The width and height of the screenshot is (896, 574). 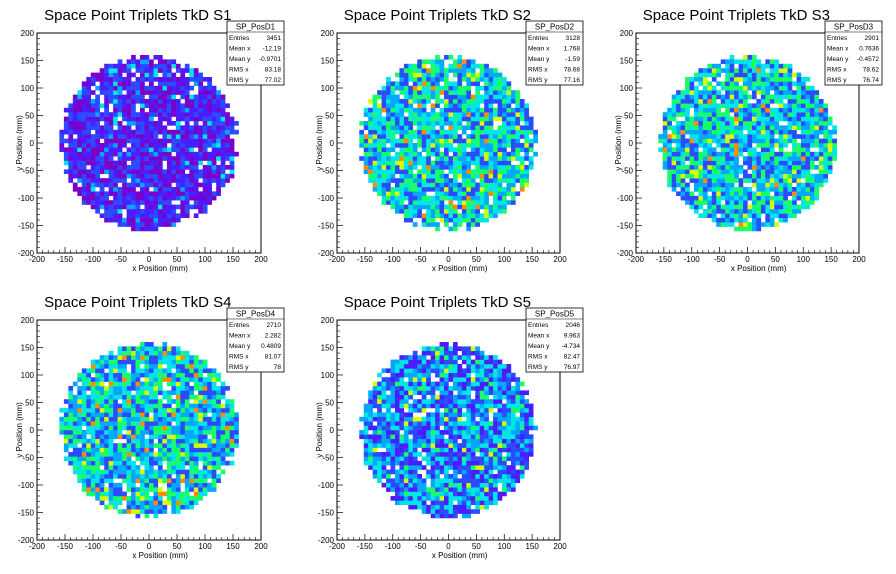 What do you see at coordinates (239, 80) in the screenshot?
I see `stats-row-label: RMS y` at bounding box center [239, 80].